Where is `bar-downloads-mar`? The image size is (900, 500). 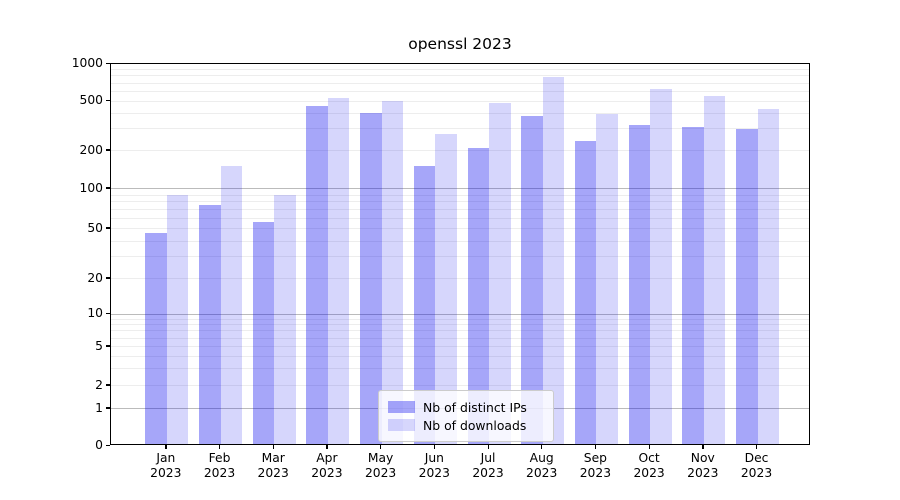 bar-downloads-mar is located at coordinates (285, 319).